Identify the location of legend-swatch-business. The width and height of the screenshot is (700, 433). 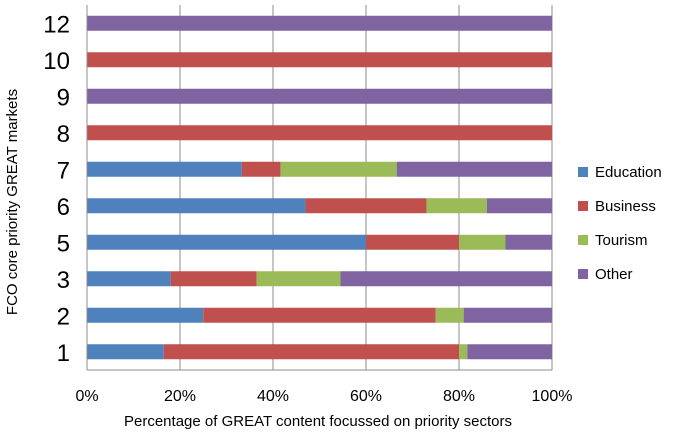
(583, 206).